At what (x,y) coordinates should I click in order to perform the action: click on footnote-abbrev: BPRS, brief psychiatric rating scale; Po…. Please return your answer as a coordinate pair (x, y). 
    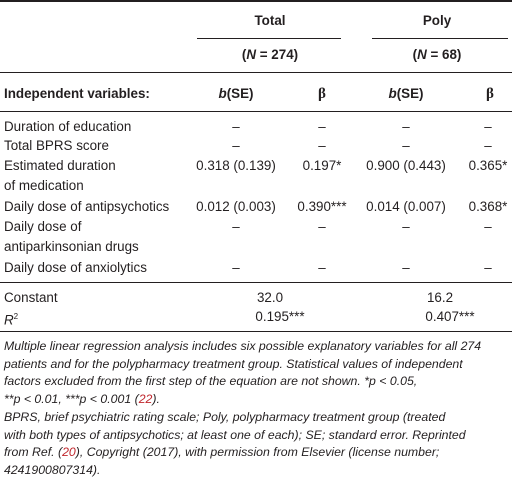
    Looking at the image, I should click on (257, 444).